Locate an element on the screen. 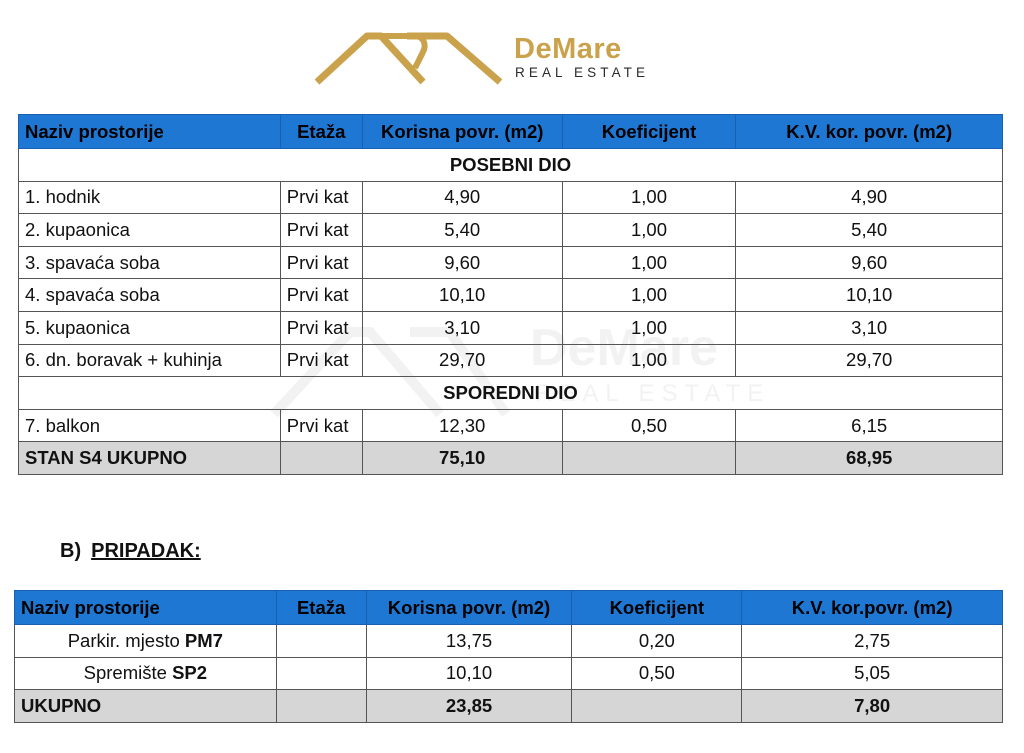 The width and height of the screenshot is (1024, 753). room-weighted-area: 2,75 is located at coordinates (872, 641).